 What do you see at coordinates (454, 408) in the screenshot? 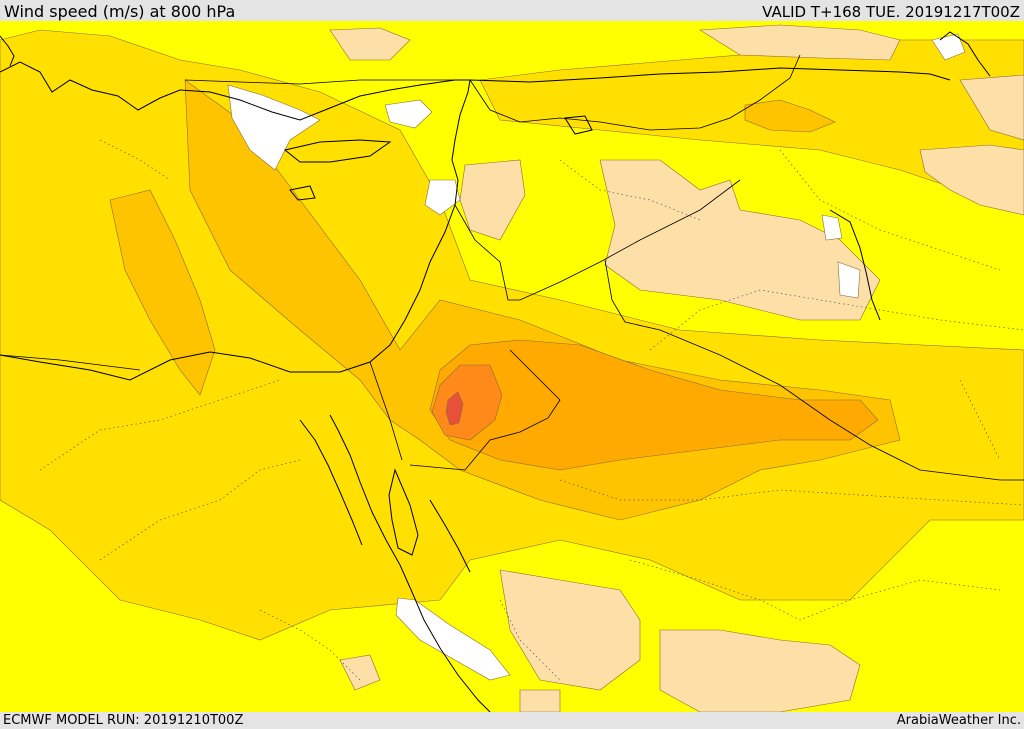
I see `max-wind-area` at bounding box center [454, 408].